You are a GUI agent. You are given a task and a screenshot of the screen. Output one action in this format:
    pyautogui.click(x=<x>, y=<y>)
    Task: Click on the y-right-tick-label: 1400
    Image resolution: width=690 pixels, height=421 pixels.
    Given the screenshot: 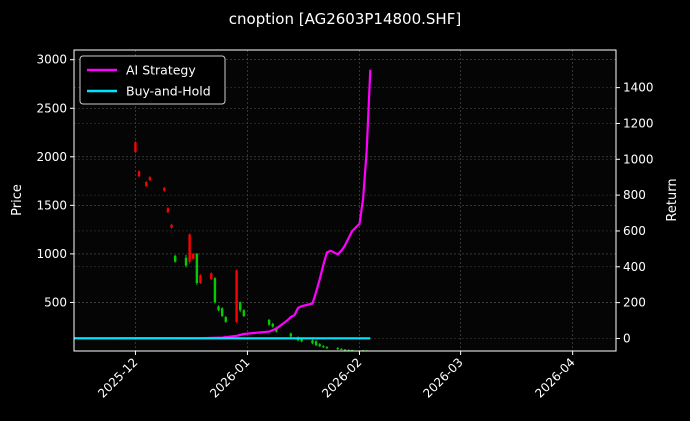 What is the action you would take?
    pyautogui.click(x=638, y=88)
    